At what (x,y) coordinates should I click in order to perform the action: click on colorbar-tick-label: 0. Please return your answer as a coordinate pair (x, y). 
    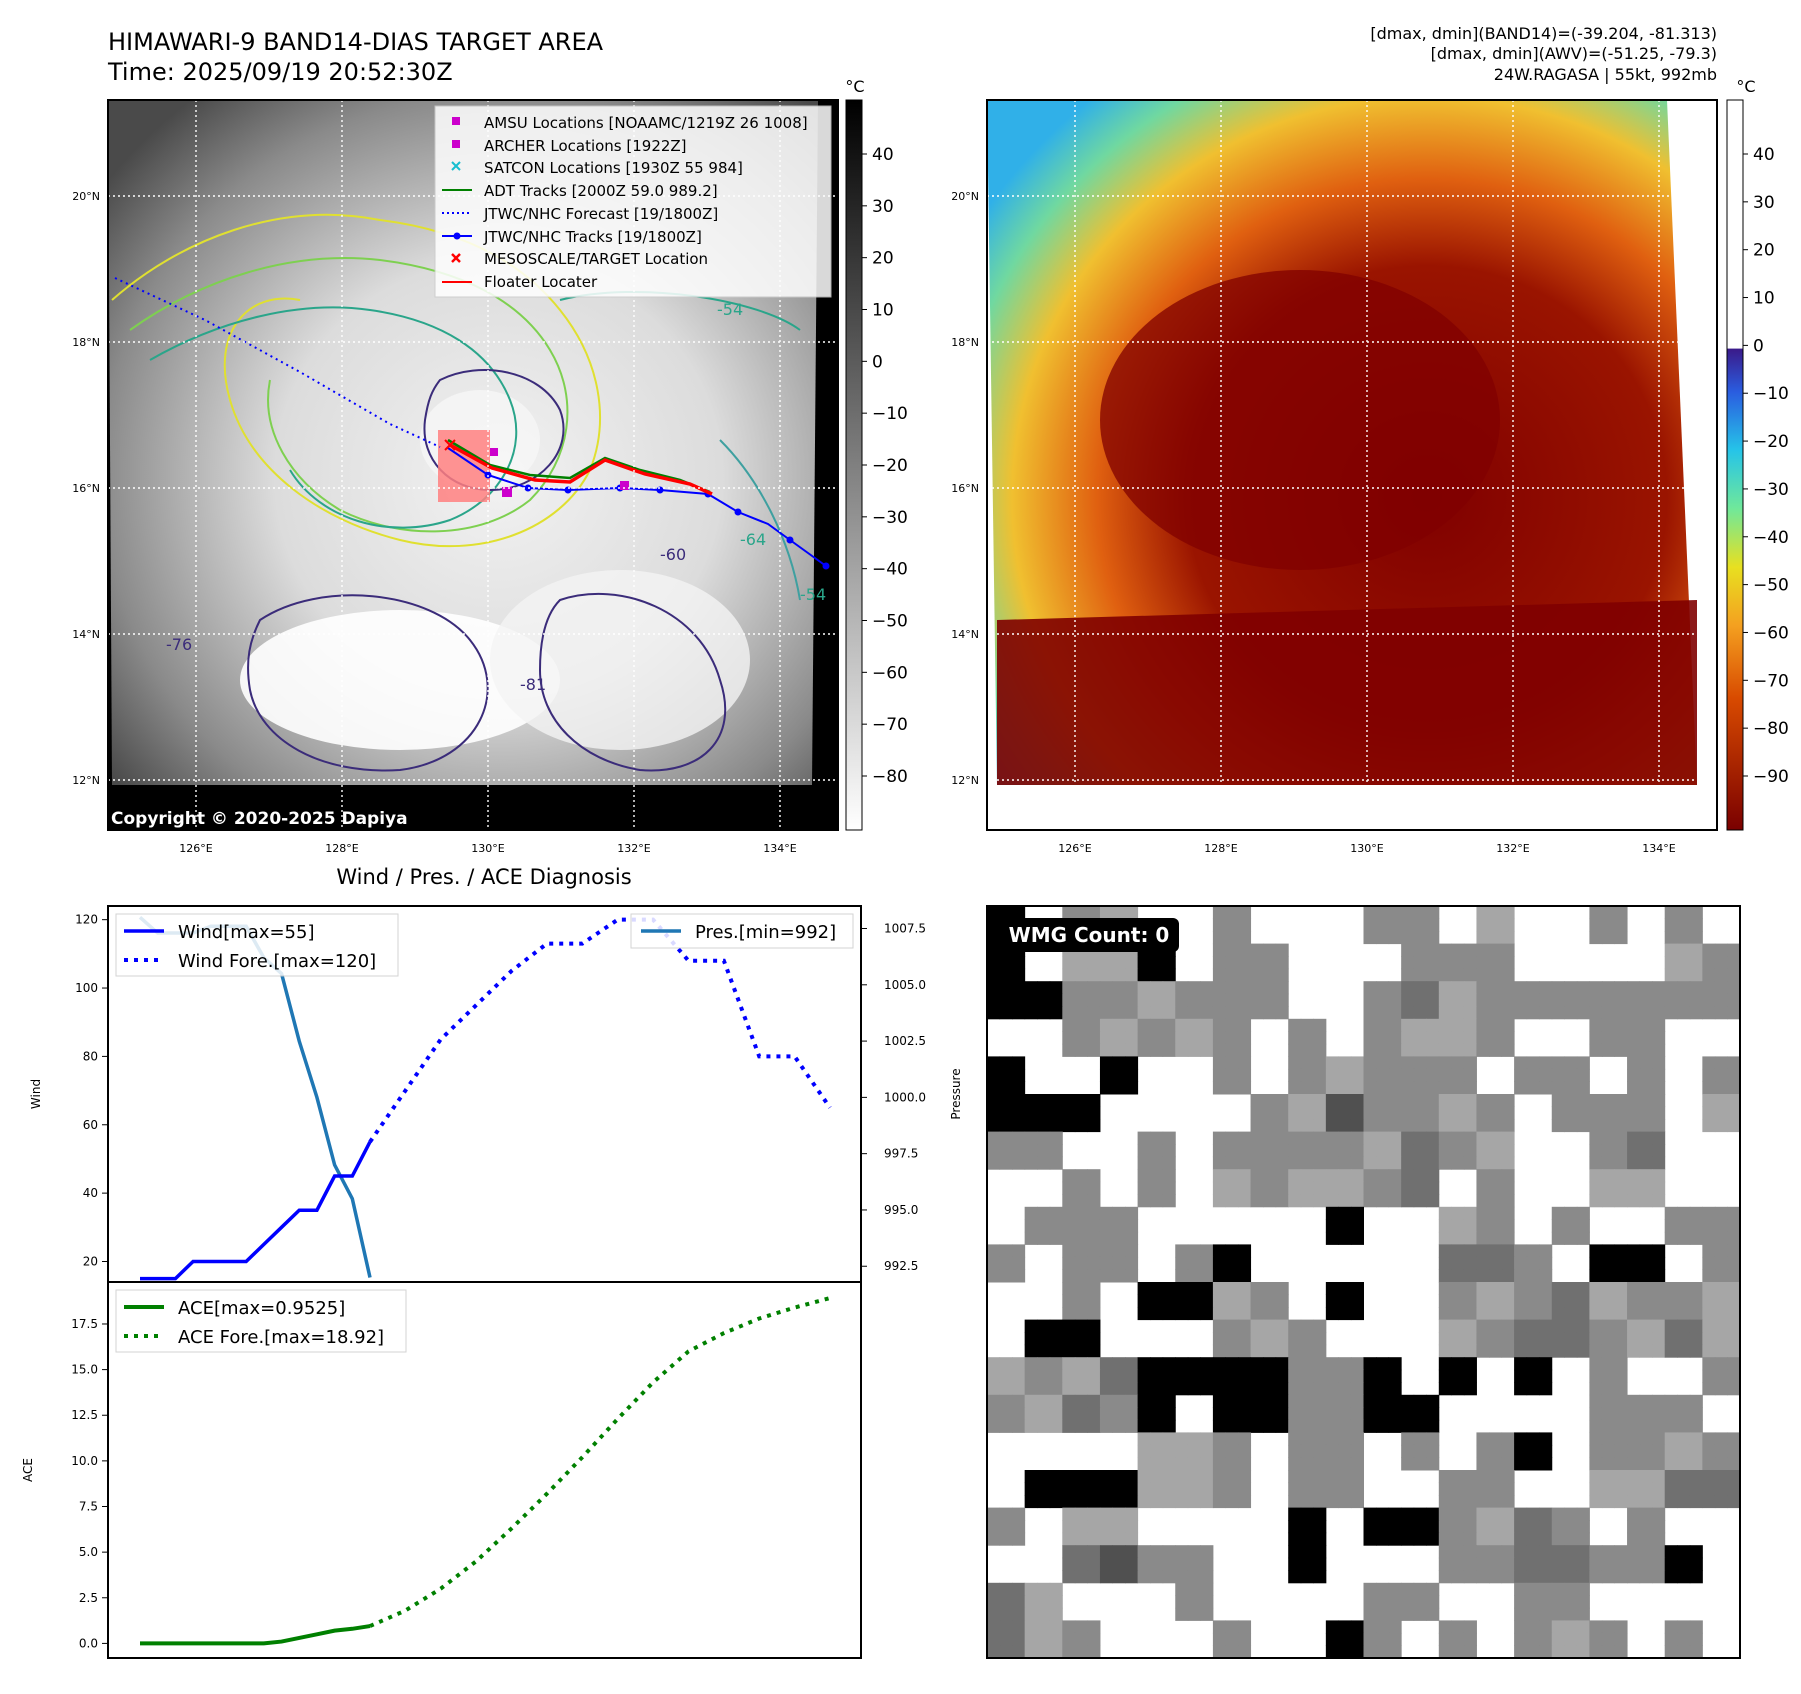
    Looking at the image, I should click on (877, 362).